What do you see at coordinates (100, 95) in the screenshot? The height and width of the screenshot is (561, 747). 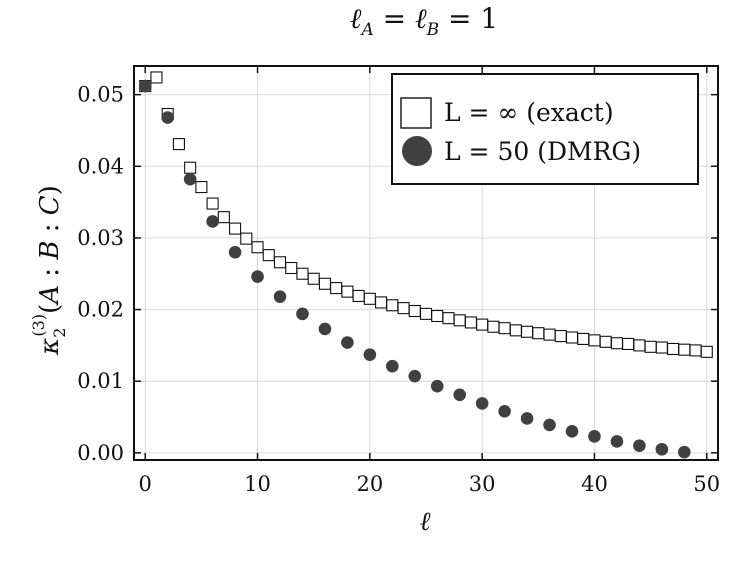 I see `y-tick-label: 0.05` at bounding box center [100, 95].